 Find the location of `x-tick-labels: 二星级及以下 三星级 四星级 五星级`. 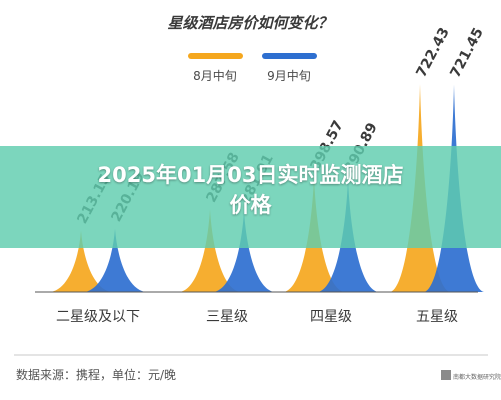

x-tick-labels: 二星级及以下 三星级 四星级 五星级 is located at coordinates (257, 317).